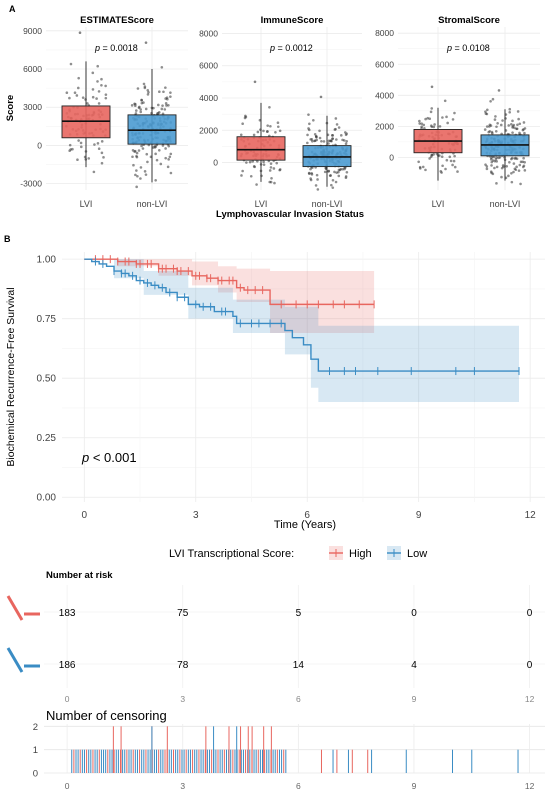  What do you see at coordinates (291, 48) in the screenshot?
I see `p-value-label: p = 0.0012` at bounding box center [291, 48].